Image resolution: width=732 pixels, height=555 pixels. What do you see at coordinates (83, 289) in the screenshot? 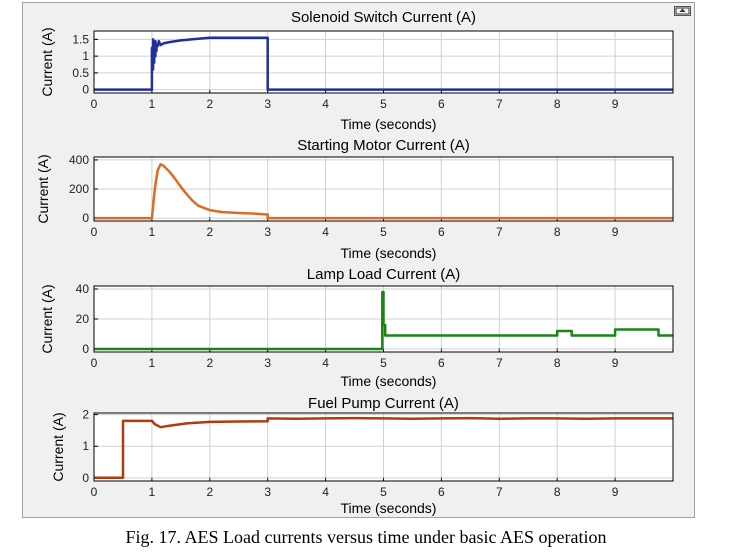
I see `y-tick-label: 40` at bounding box center [83, 289].